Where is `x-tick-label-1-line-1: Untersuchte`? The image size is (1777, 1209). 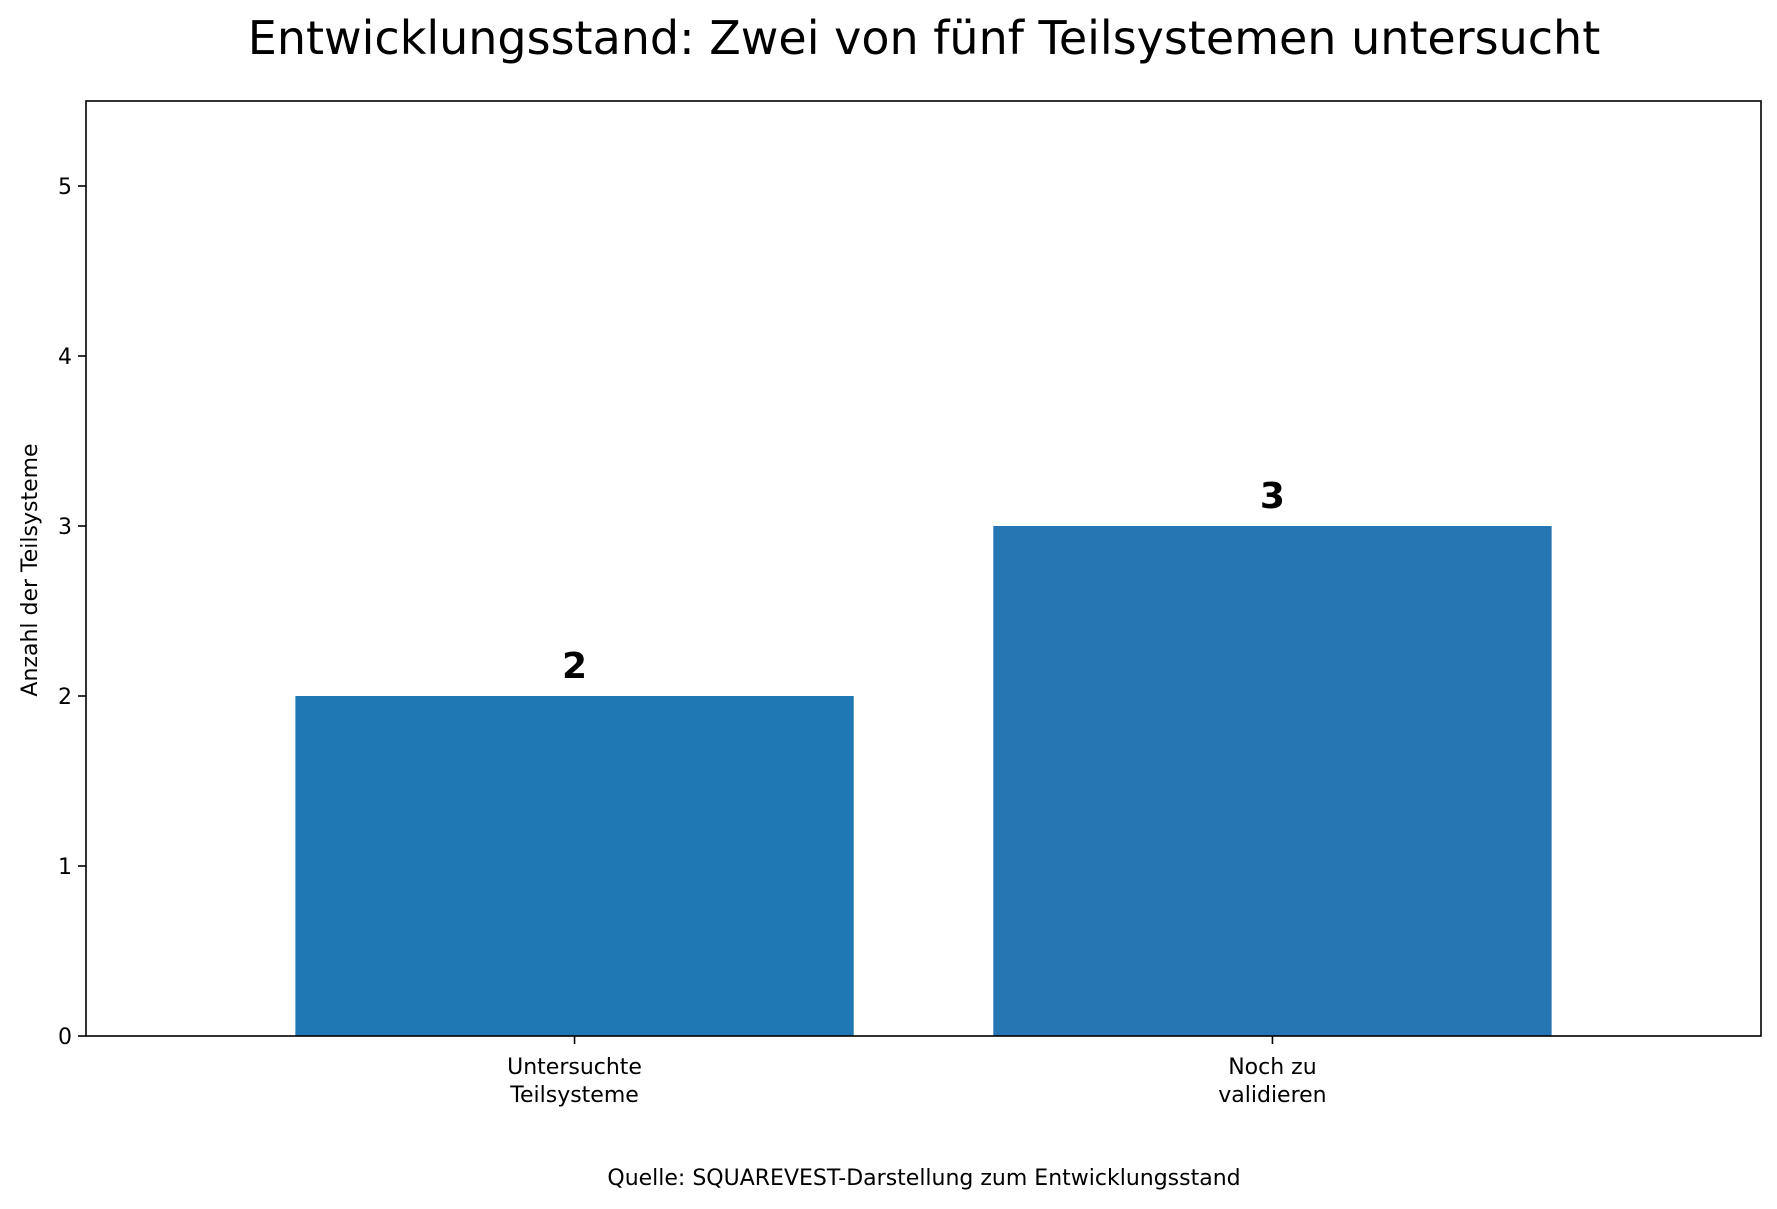
x-tick-label-1-line-1: Untersuchte is located at coordinates (574, 1067).